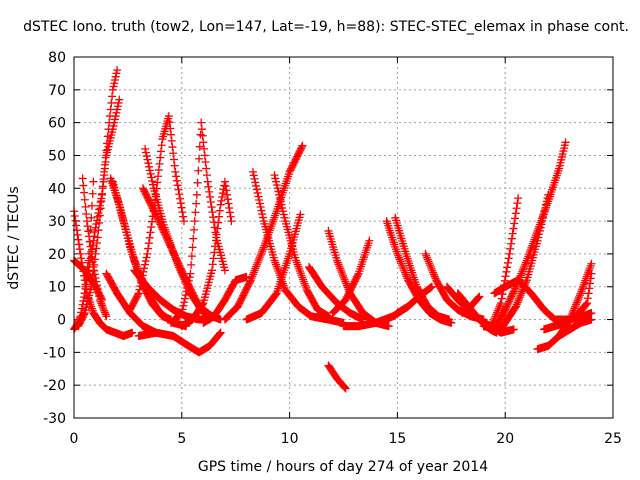 The width and height of the screenshot is (640, 480). Describe the element at coordinates (290, 439) in the screenshot. I see `x-tick-label: 10` at that location.